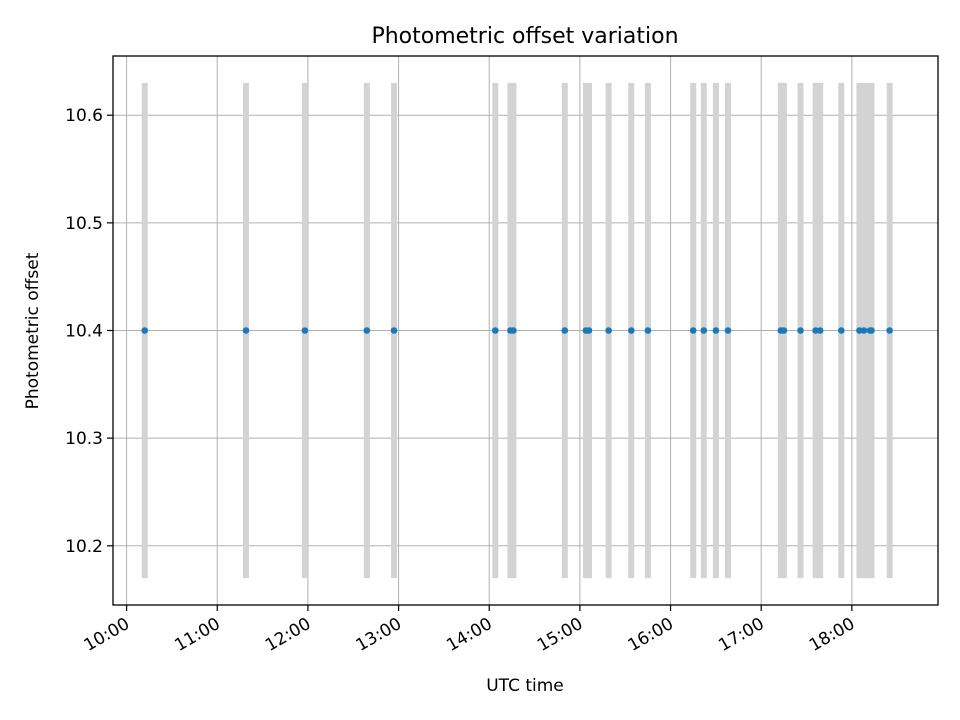 This screenshot has height=720, width=960. I want to click on y-tick-label: 10.5, so click(84, 224).